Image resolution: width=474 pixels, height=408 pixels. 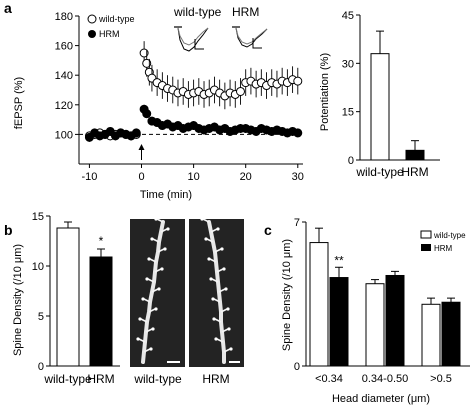 I want to click on legend-marker-hrm, so click(x=92, y=34).